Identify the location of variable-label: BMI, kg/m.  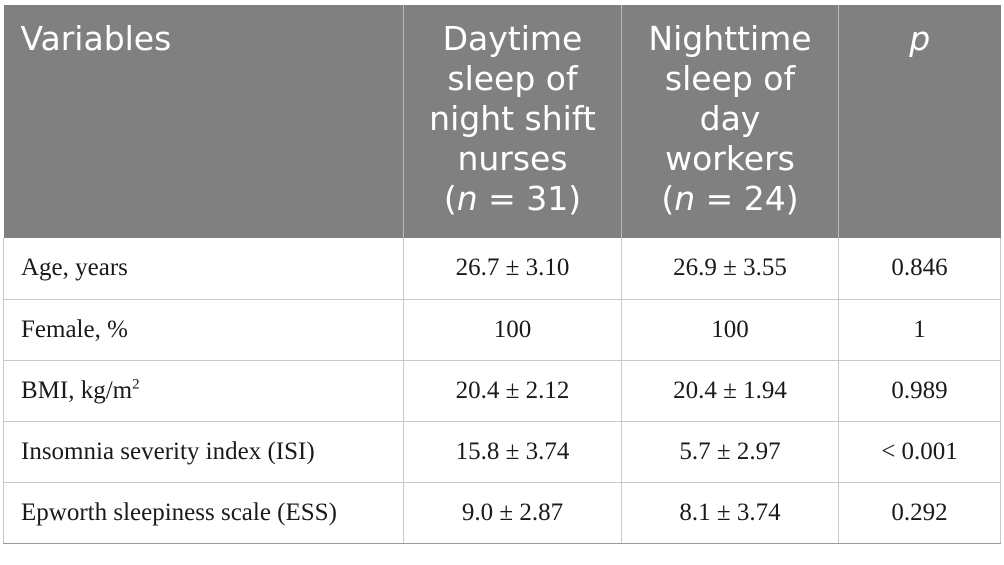
(77, 390).